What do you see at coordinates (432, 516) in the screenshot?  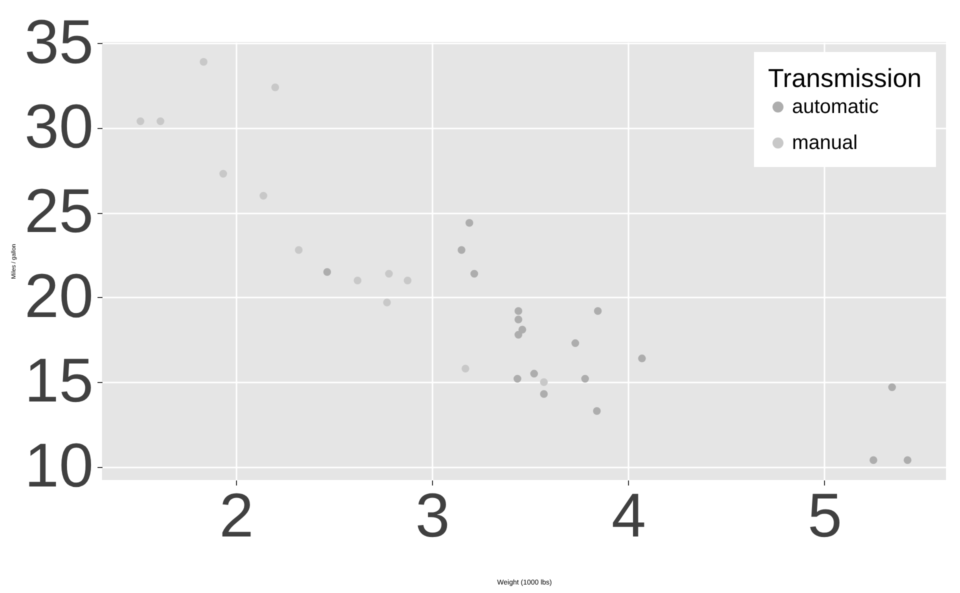 I see `x-tick-label: 3` at bounding box center [432, 516].